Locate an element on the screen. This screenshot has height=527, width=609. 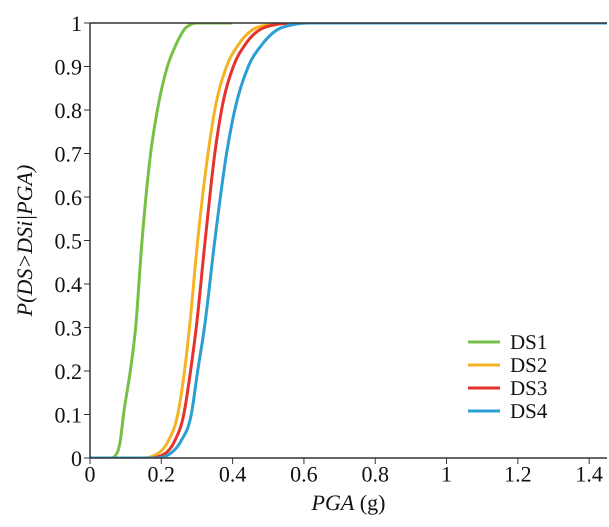
y-tick-label: 0.5 is located at coordinates (68, 241).